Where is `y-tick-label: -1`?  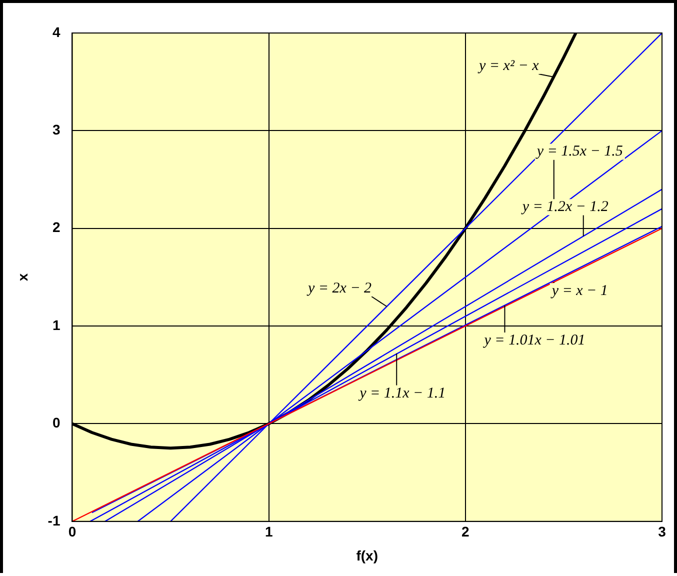 y-tick-label: -1 is located at coordinates (54, 520).